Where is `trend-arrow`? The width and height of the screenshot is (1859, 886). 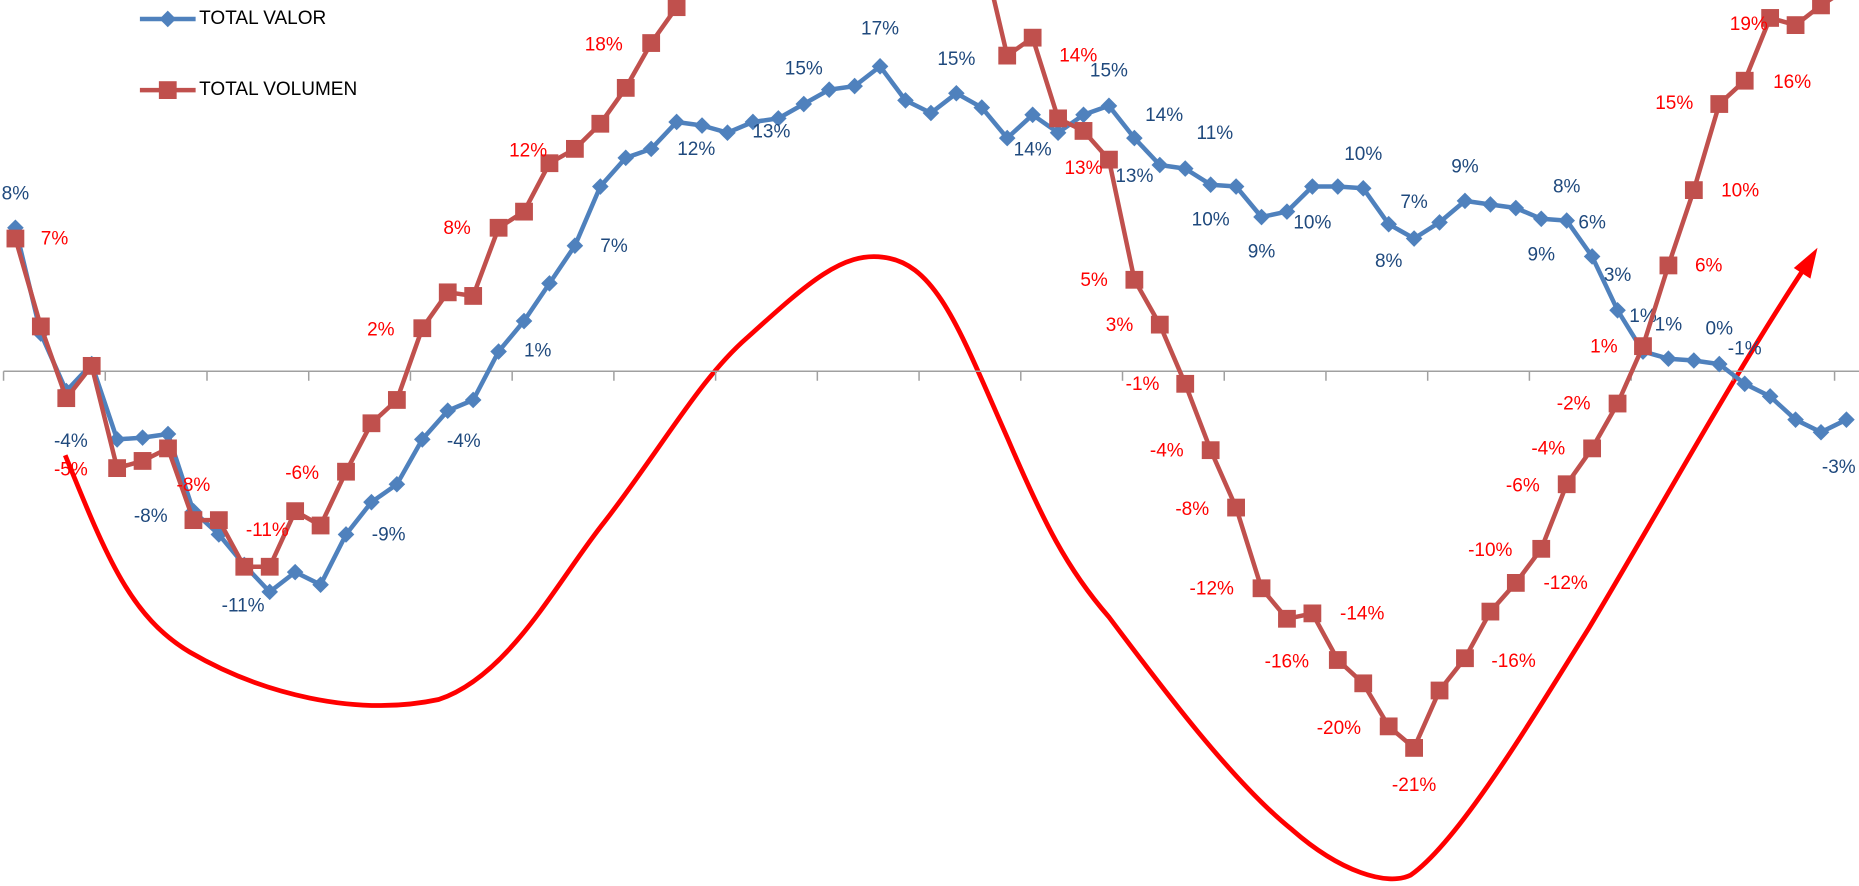
trend-arrow is located at coordinates (1805, 263).